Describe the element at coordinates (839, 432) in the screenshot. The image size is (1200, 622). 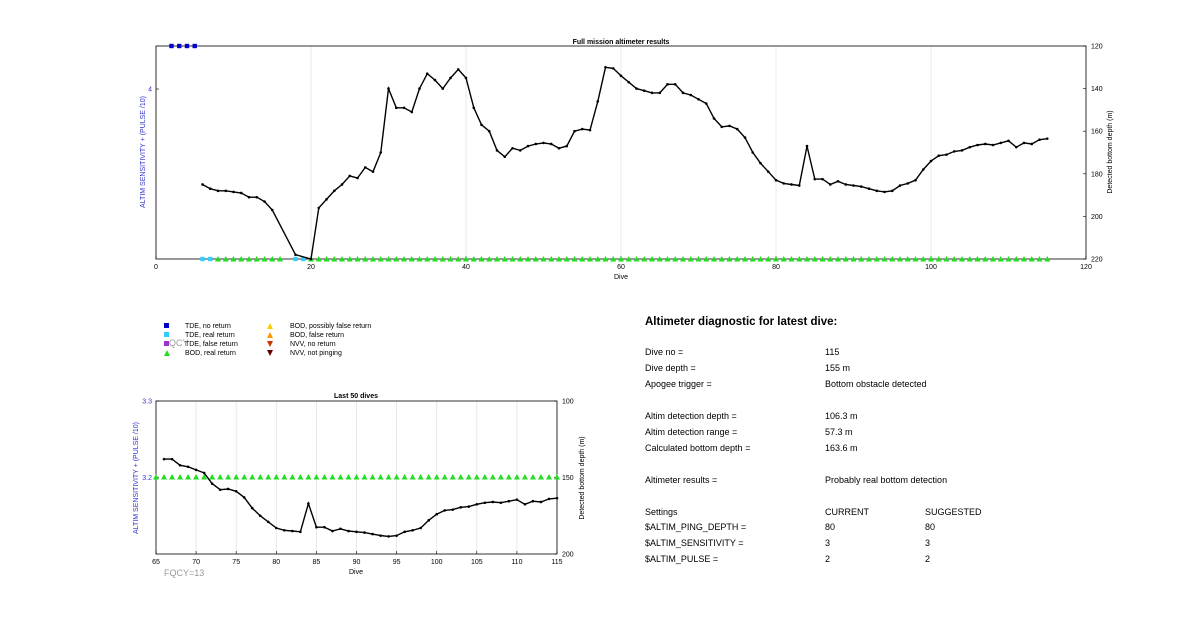
I see `altim-detection-range-value: 57.3 m` at that location.